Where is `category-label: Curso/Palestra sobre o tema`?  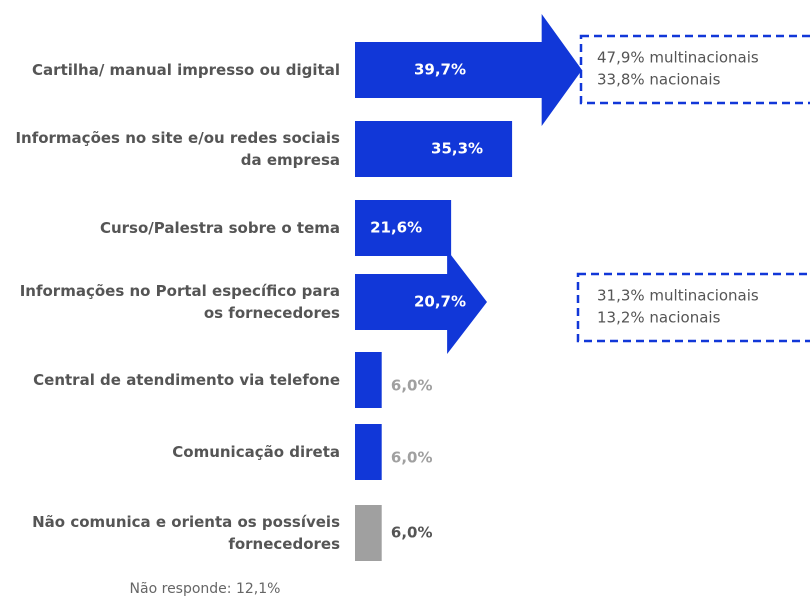 category-label: Curso/Palestra sobre o tema is located at coordinates (219, 228).